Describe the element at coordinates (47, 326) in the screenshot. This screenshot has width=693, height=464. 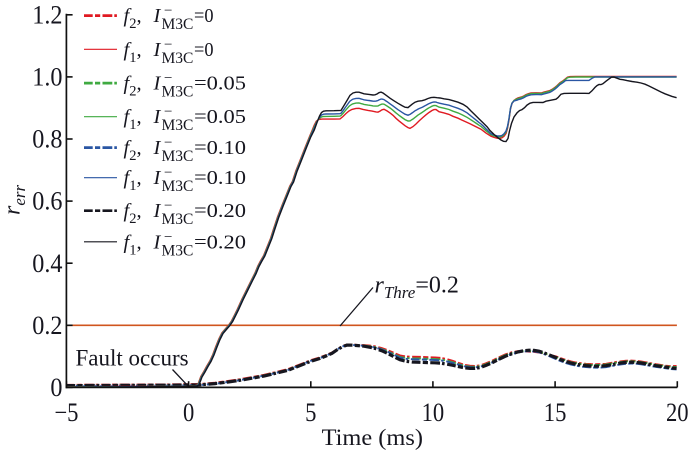
I see `svg-text: 0.2` at that location.